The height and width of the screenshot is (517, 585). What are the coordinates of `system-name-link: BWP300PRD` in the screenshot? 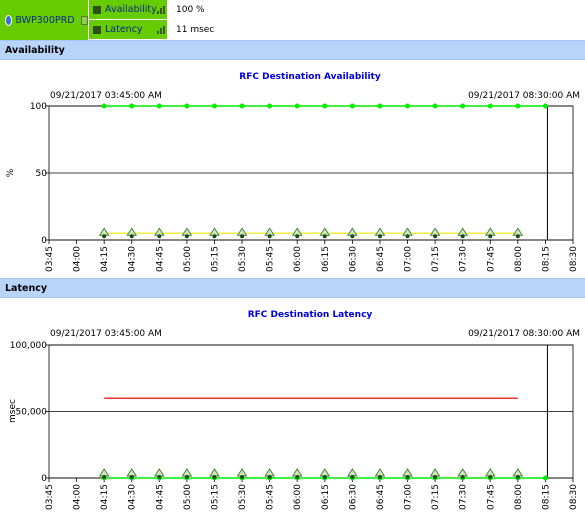 It's located at (45, 20).